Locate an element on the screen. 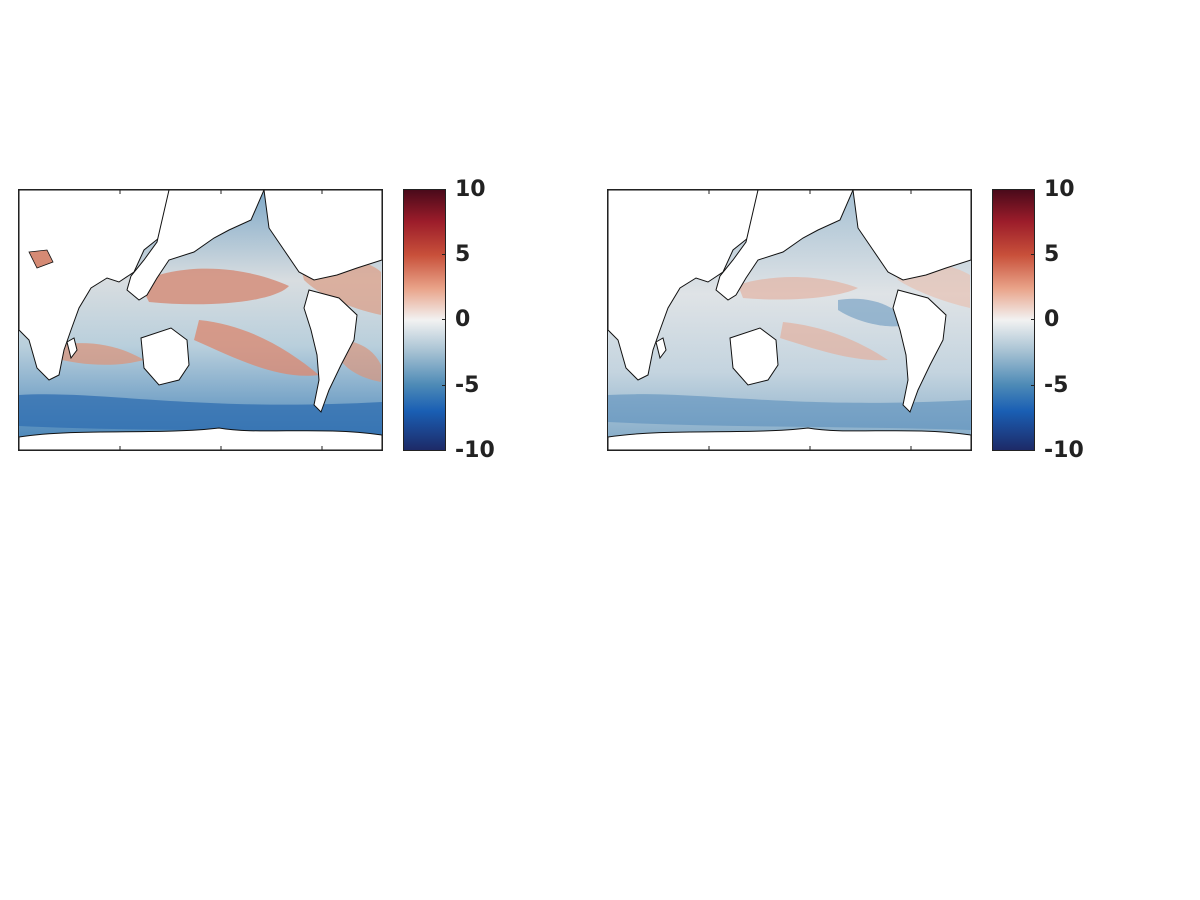 The width and height of the screenshot is (1200, 900). inland-anomaly-patch is located at coordinates (41, 259).